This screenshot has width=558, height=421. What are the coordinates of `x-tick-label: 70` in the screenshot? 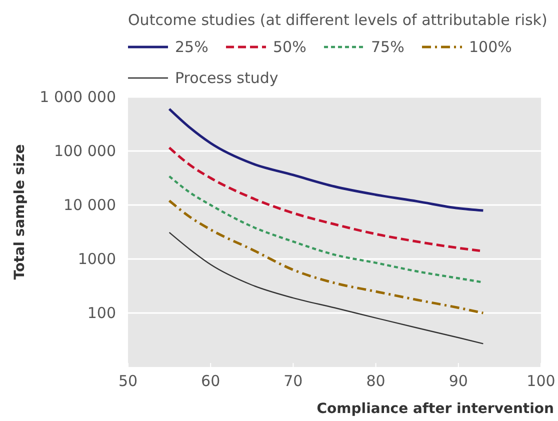 It's located at (293, 381).